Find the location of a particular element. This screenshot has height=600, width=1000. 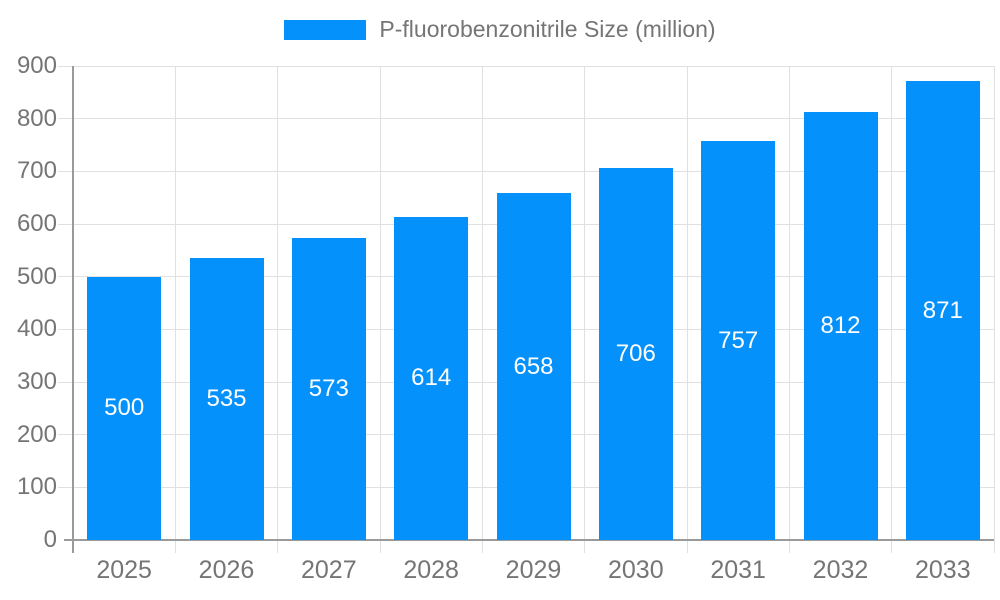

x-axis-tick-label: 2026 is located at coordinates (226, 570).